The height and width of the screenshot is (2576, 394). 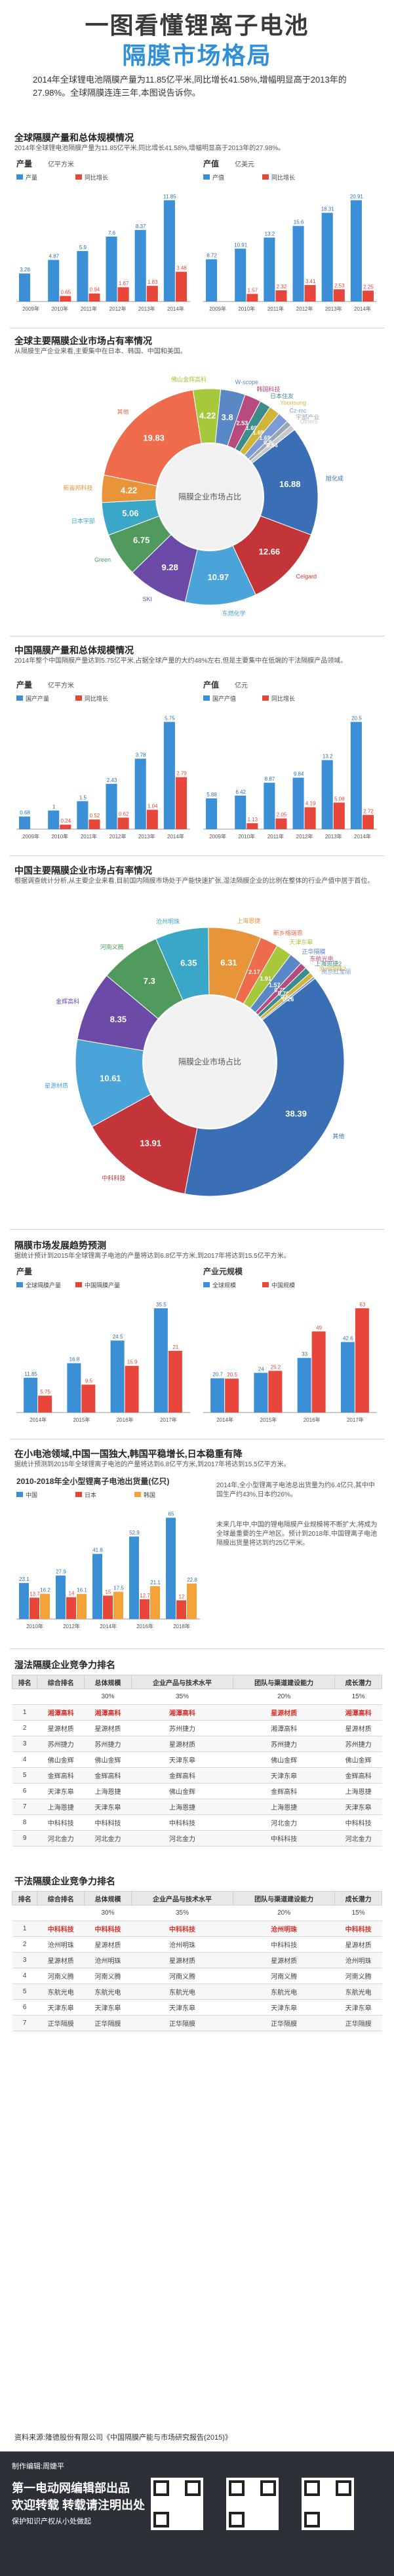 I want to click on data-label: 13.91, so click(x=150, y=1143).